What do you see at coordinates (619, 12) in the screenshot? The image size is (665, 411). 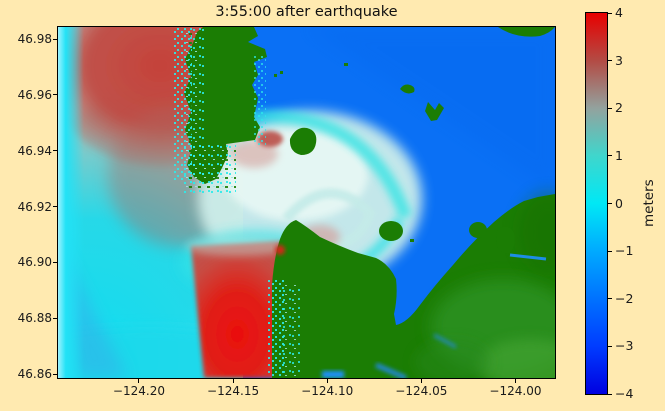 I see `colorbar-tick-label: 4` at bounding box center [619, 12].